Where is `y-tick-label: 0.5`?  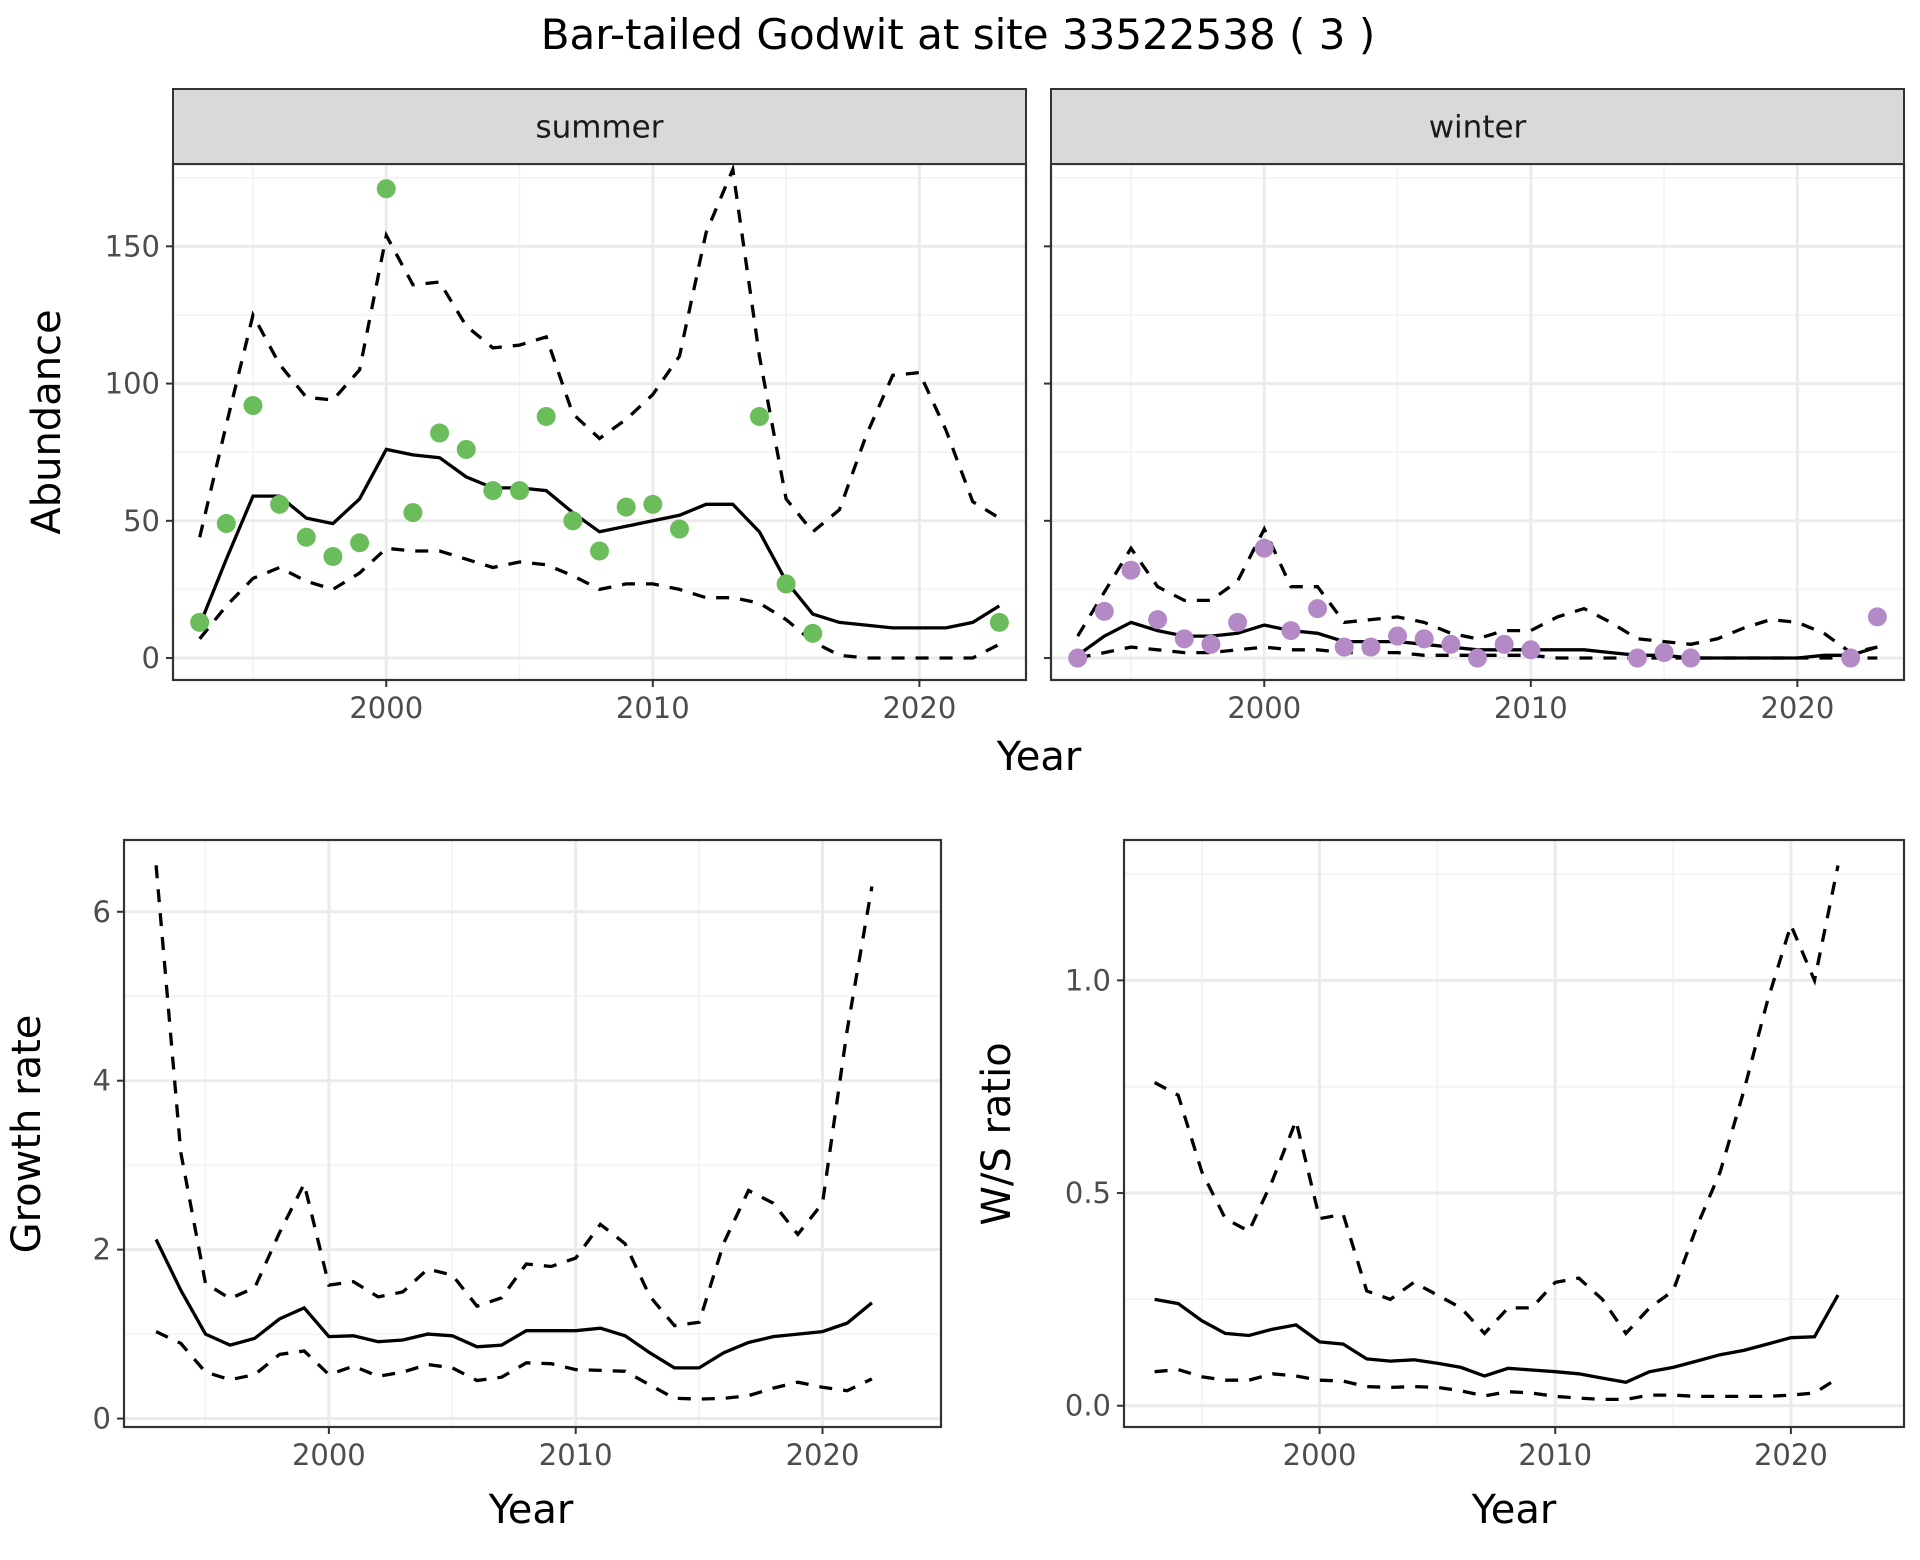
y-tick-label: 0.5 is located at coordinates (1088, 1193).